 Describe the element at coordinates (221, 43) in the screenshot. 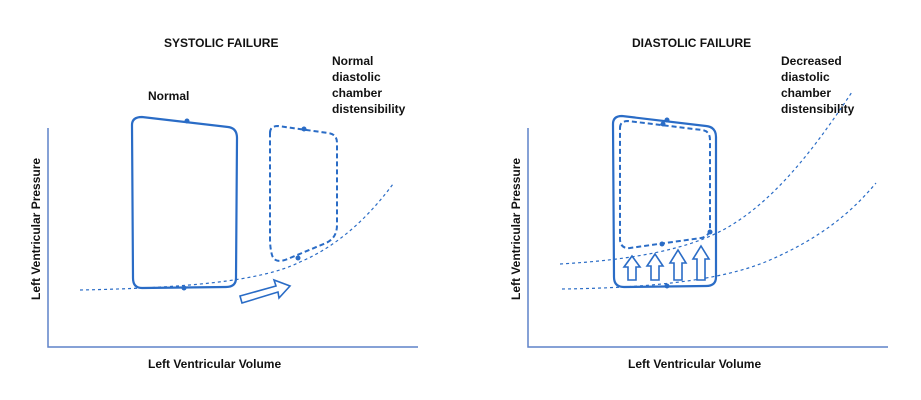

I see `panel-title: SYSTOLIC FAILURE` at that location.